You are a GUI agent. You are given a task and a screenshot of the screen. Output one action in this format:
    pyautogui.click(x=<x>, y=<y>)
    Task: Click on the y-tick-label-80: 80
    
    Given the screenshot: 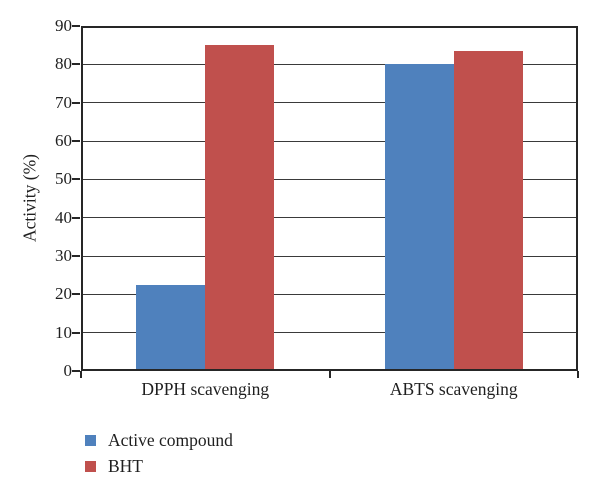 What is the action you would take?
    pyautogui.click(x=63, y=64)
    